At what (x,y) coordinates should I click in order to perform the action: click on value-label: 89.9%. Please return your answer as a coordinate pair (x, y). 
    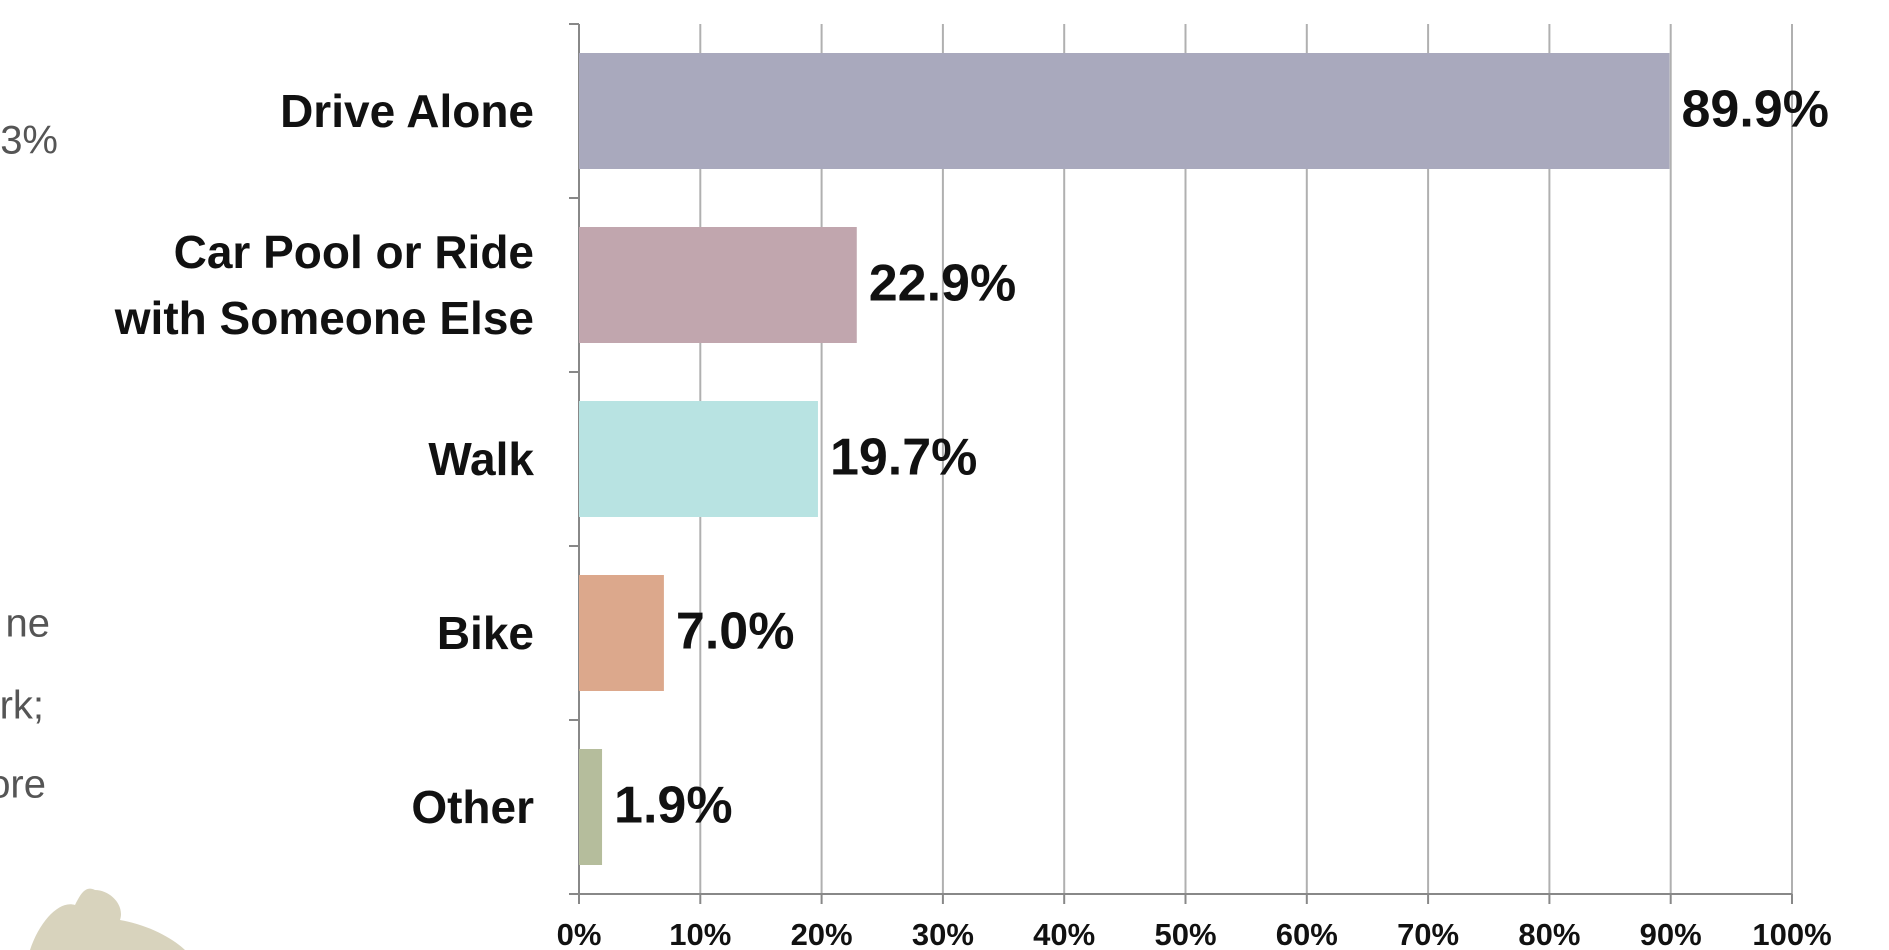
    Looking at the image, I should click on (1754, 110).